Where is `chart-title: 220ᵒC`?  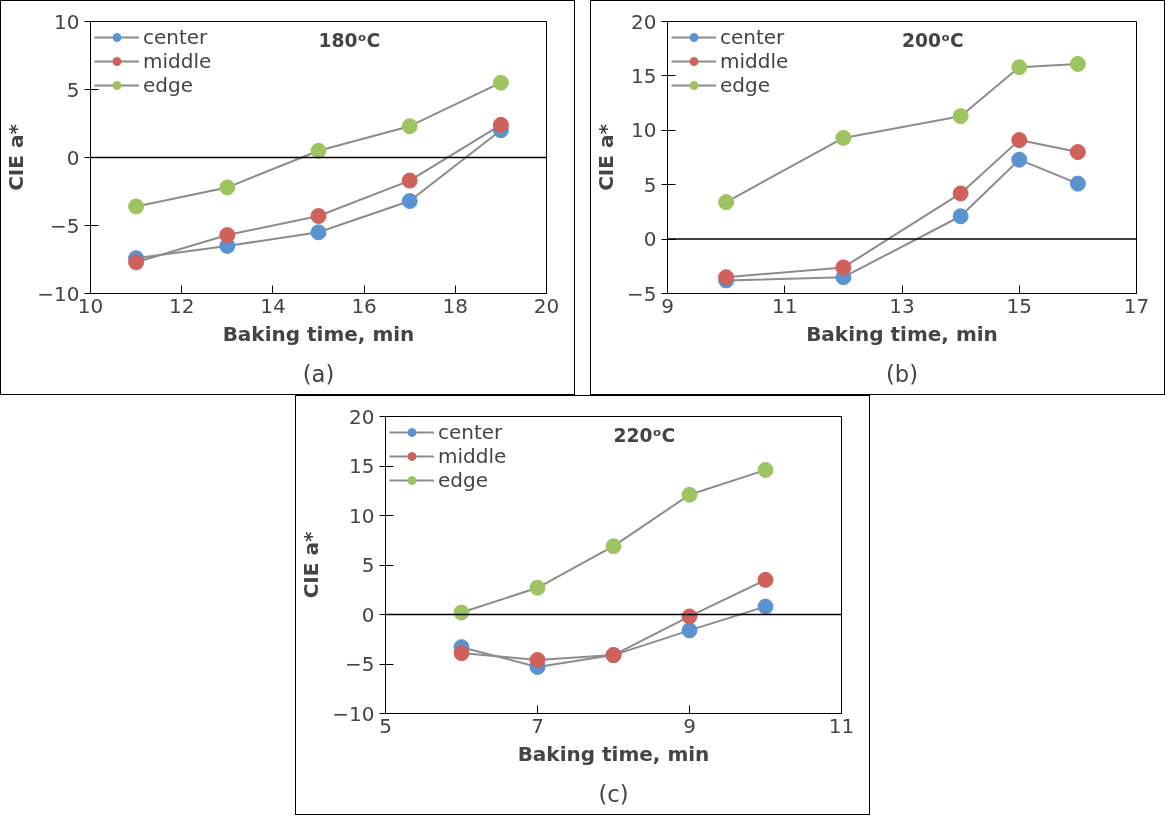
chart-title: 220ᵒC is located at coordinates (644, 435).